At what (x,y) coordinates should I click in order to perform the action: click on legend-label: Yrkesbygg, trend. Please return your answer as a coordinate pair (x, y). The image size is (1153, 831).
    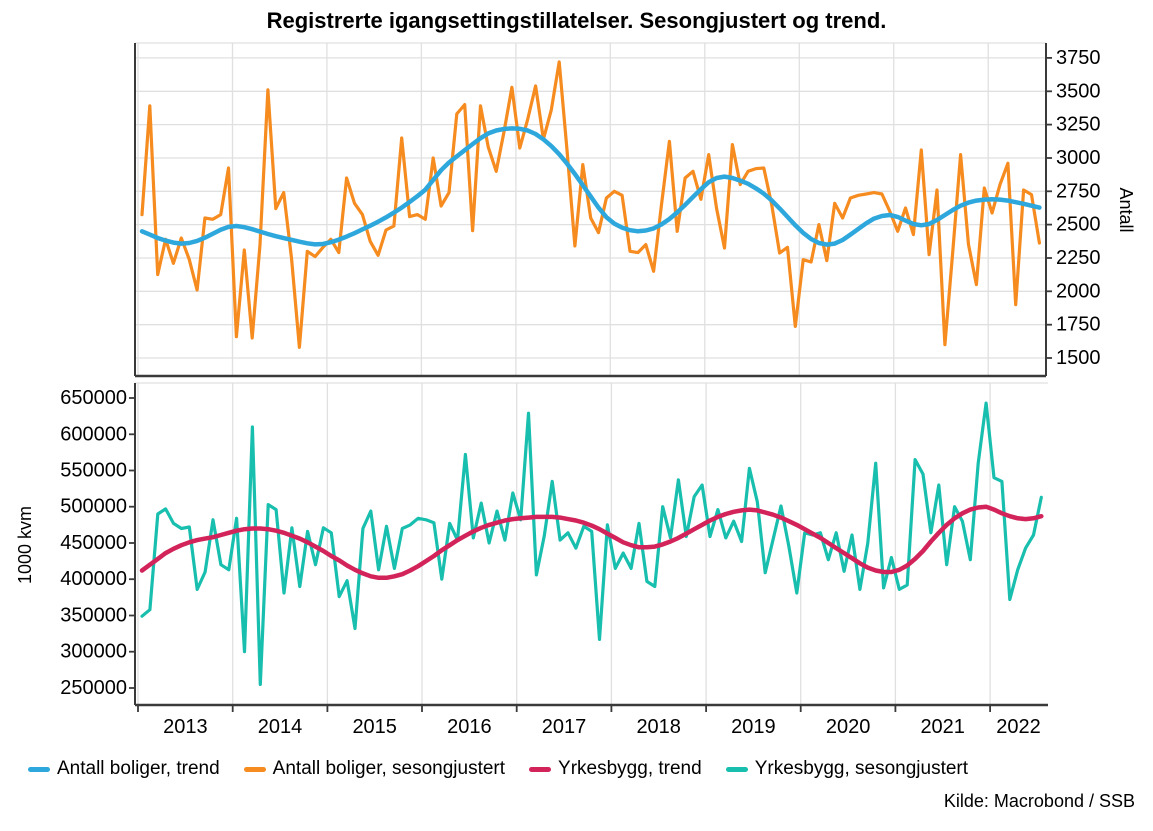
    Looking at the image, I should click on (630, 768).